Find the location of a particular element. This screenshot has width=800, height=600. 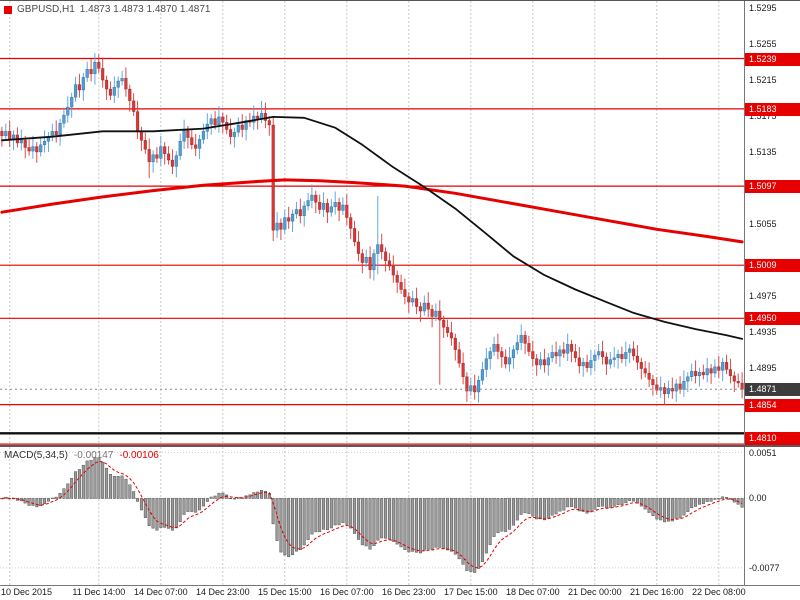

macd-title: MACD(5,34,5) -0.00147 -0.00106 is located at coordinates (81, 455).